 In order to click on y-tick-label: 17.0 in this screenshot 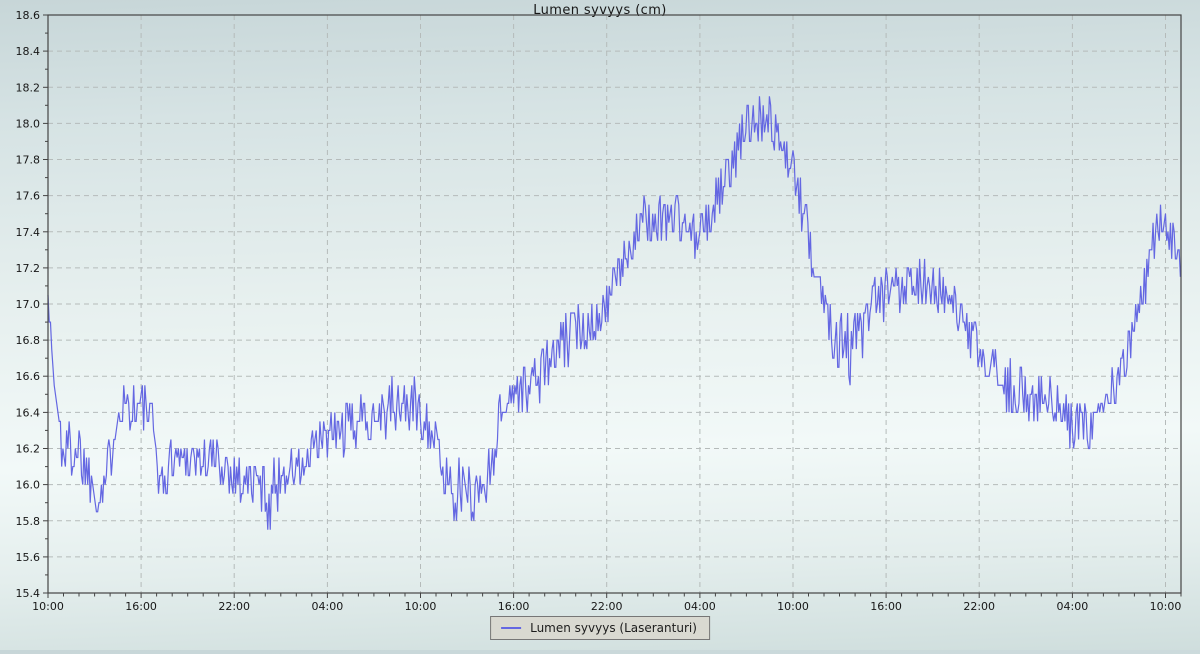, I will do `click(28, 304)`.